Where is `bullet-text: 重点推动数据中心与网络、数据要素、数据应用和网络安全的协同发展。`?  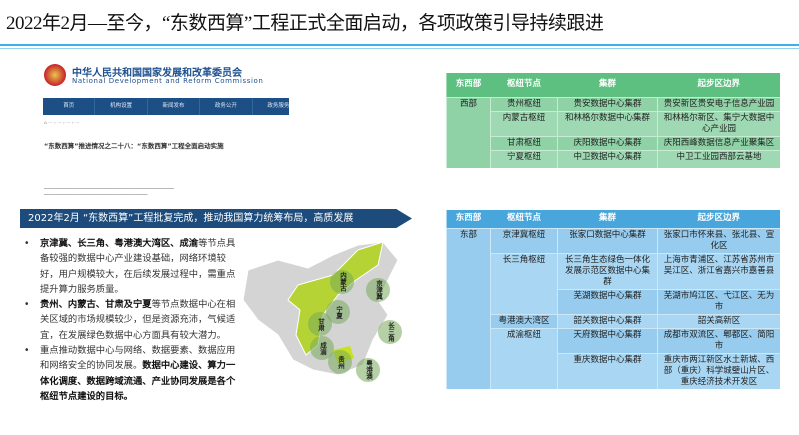 bullet-text: 重点推动数据中心与网络、数据要素、数据应用和网络安全的协同发展。 is located at coordinates (138, 358).